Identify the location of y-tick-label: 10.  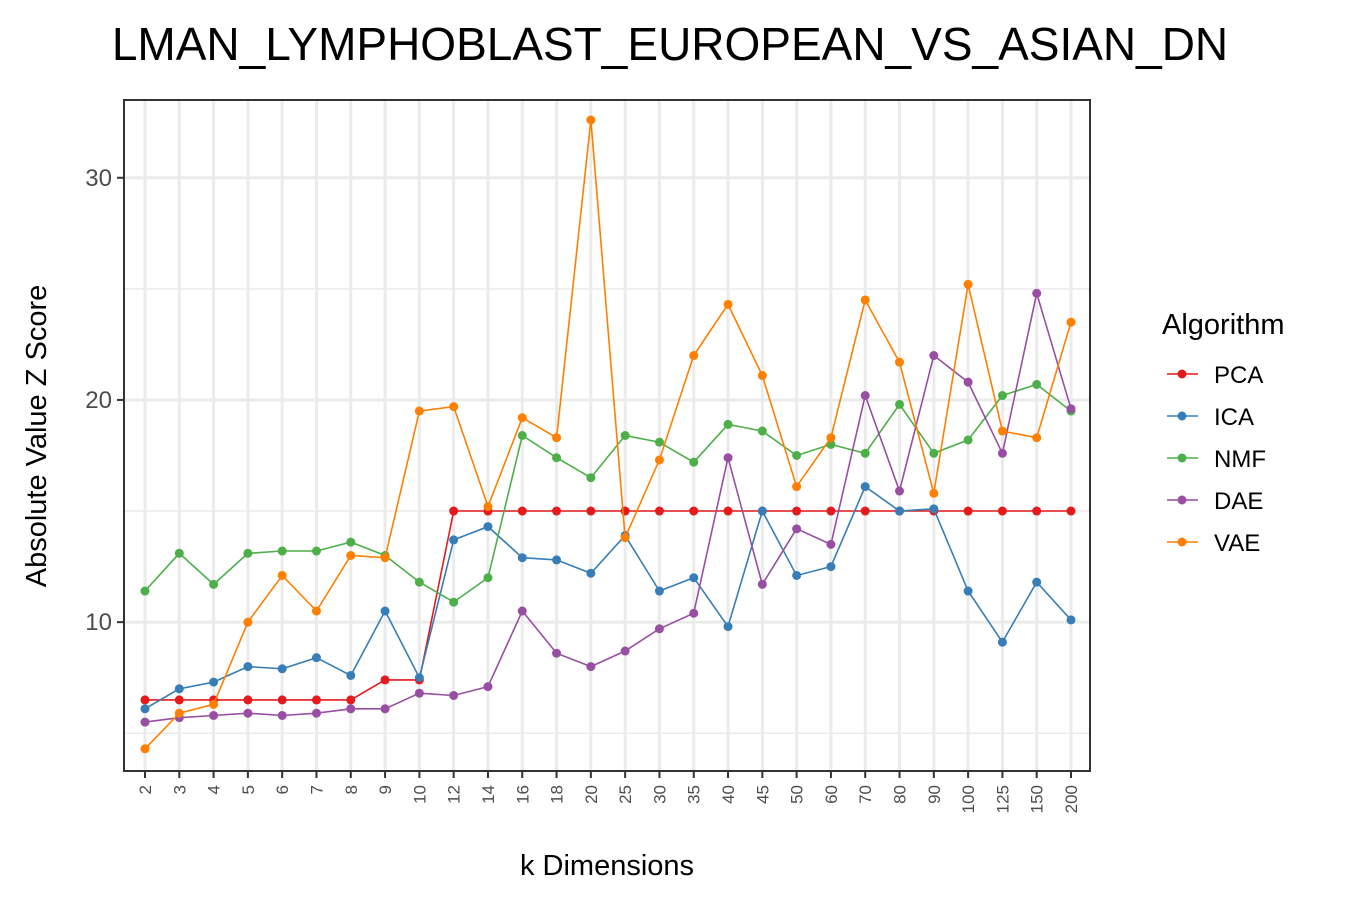
(98, 622).